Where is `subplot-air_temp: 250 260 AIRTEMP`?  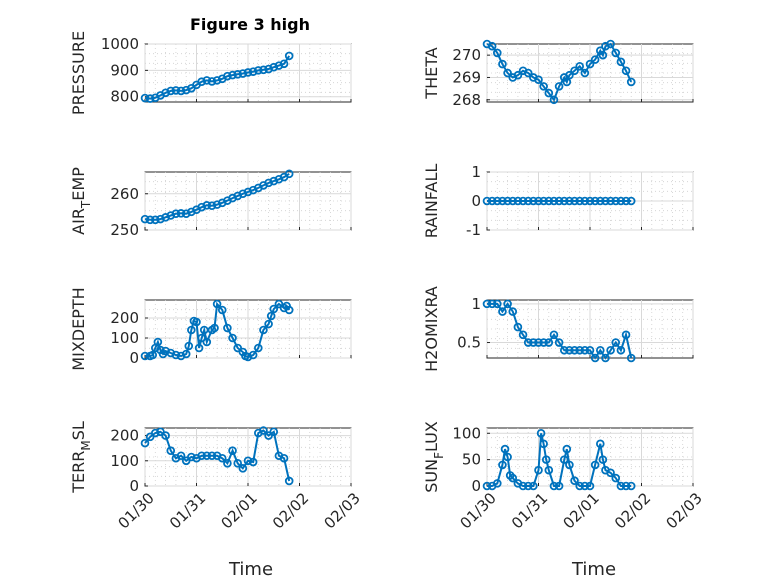 subplot-air_temp: 250 260 AIRTEMP is located at coordinates (210, 203).